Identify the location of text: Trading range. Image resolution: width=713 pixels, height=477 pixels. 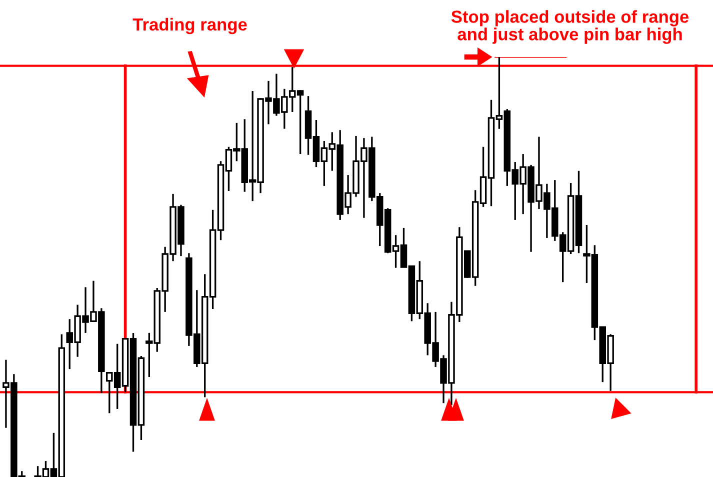
(189, 26).